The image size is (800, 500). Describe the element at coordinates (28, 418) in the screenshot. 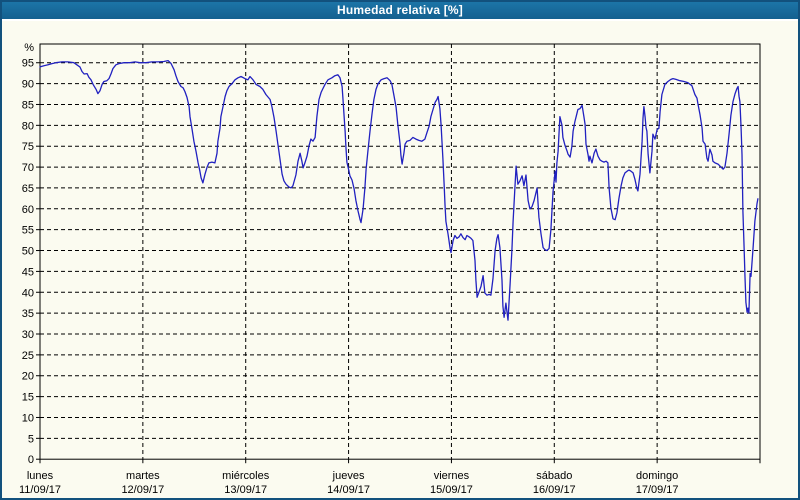

I see `y-tick-label: 10` at that location.